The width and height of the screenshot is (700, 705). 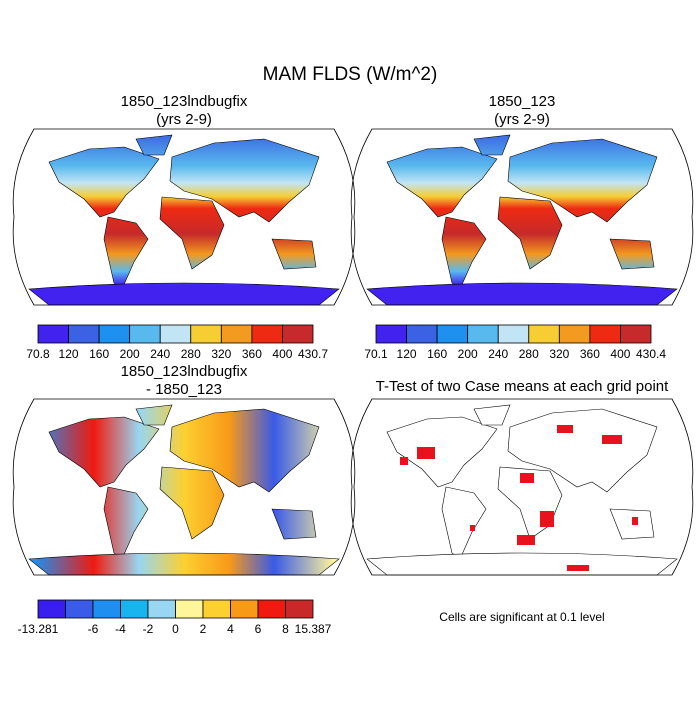 I want to click on significant-cells, so click(x=519, y=498).